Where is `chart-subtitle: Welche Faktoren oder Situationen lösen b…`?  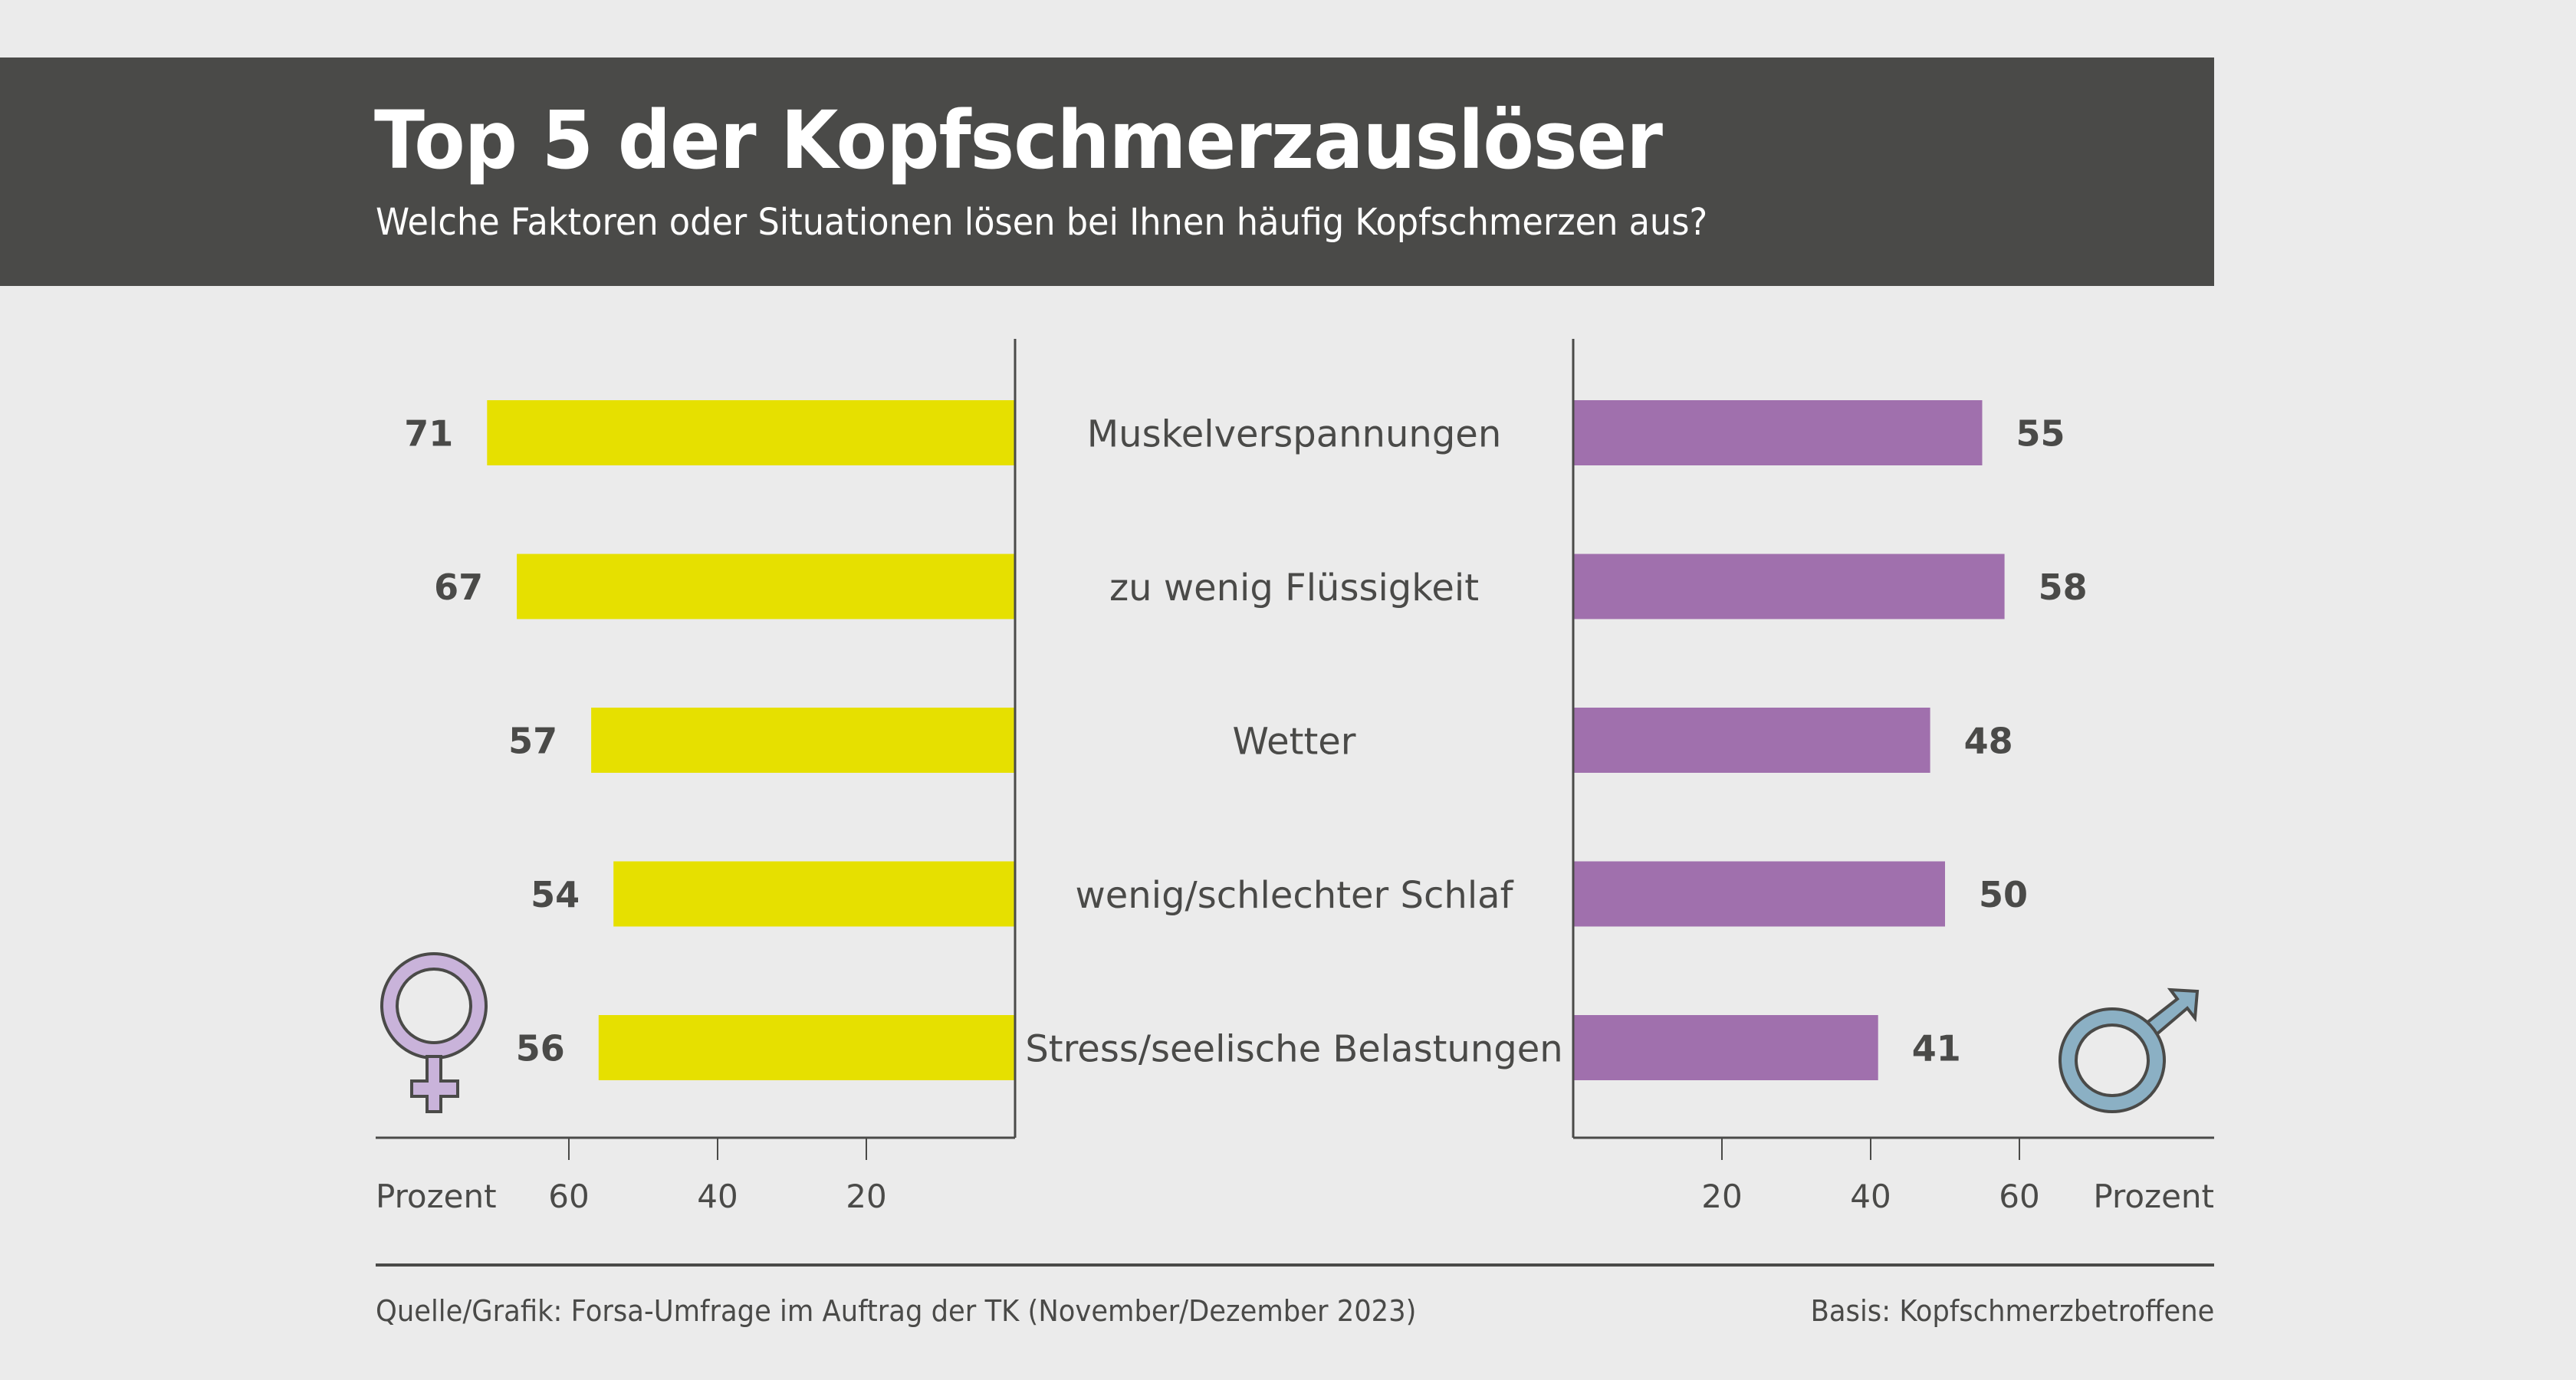
chart-subtitle: Welche Faktoren oder Situationen lösen b… is located at coordinates (1042, 222).